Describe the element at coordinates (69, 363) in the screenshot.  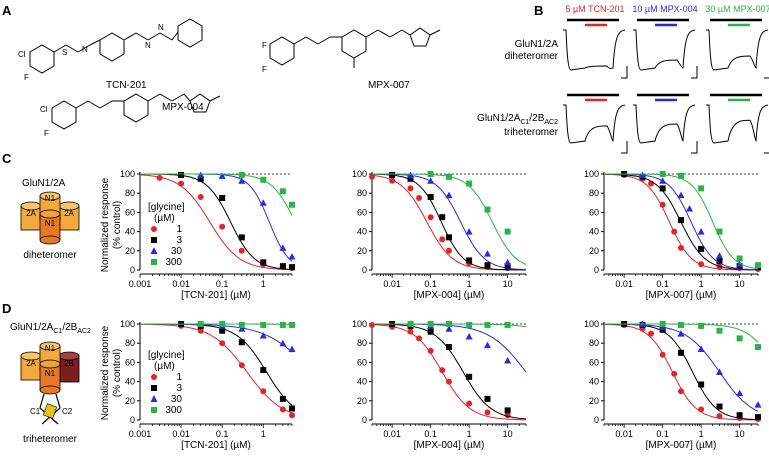
I see `subunit-2b: 2B` at that location.